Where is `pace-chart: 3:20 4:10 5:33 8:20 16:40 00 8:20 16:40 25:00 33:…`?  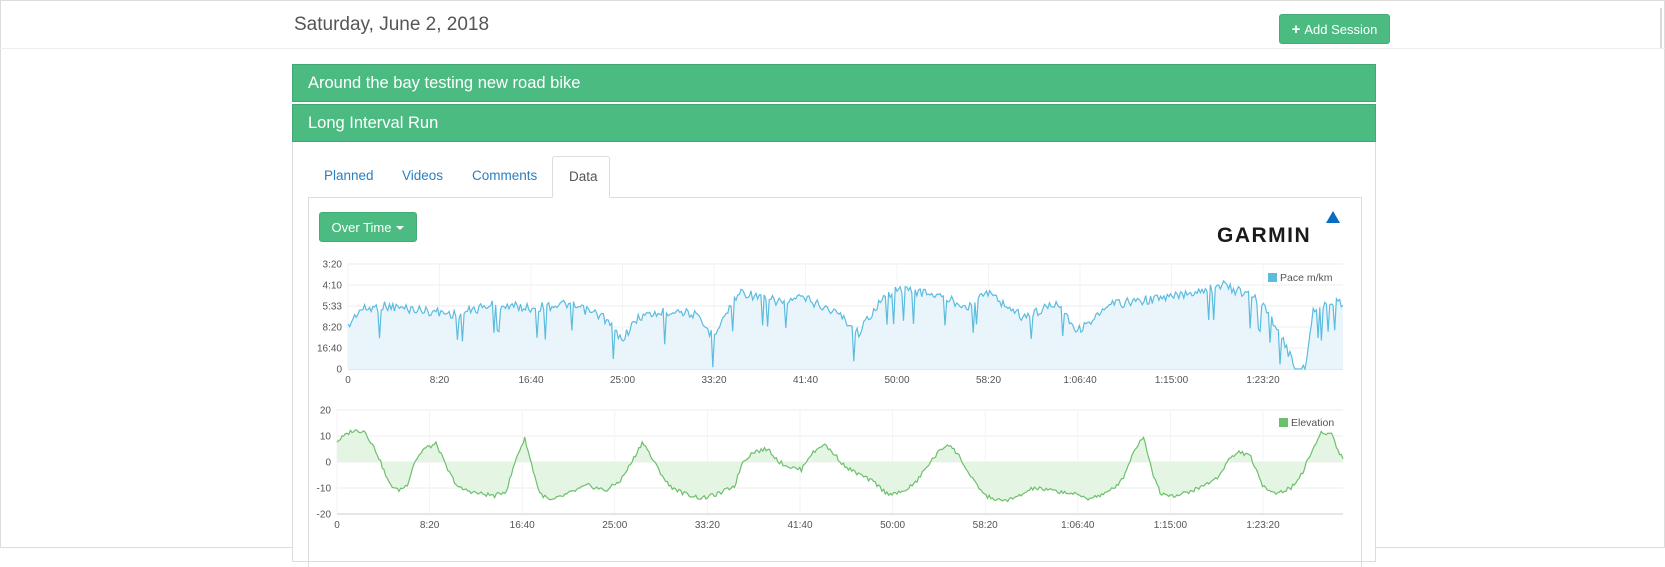 pace-chart: 3:20 4:10 5:33 8:20 16:40 00 8:20 16:40 25:00 33:… is located at coordinates (830, 323).